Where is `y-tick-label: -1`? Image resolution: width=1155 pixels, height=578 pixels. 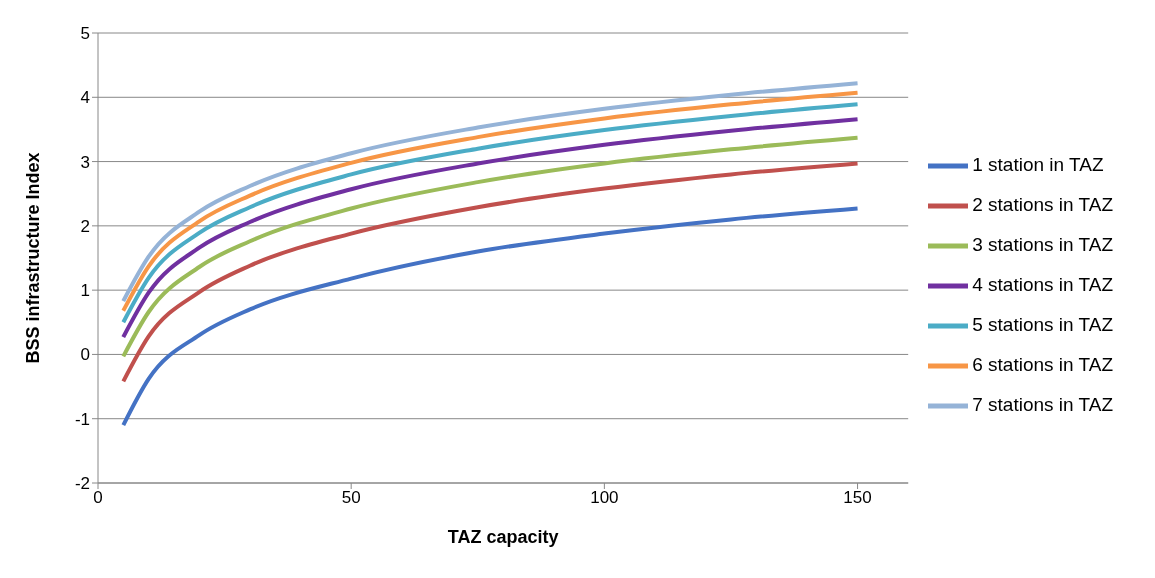 y-tick-label: -1 is located at coordinates (82, 419).